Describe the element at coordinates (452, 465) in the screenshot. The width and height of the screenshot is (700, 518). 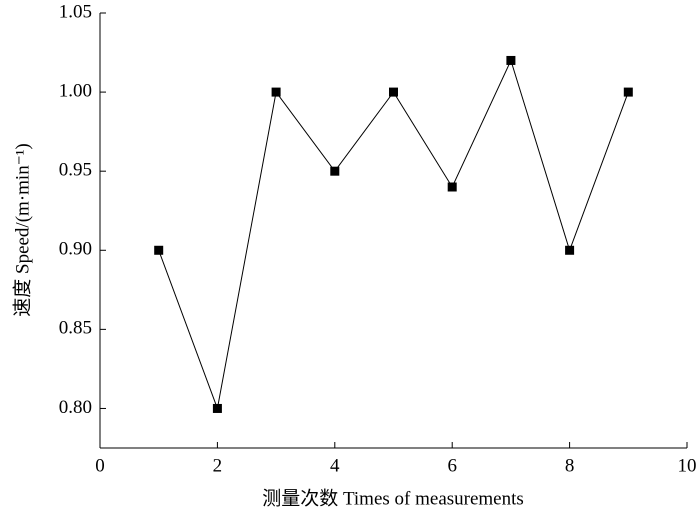
I see `x-tick-label: 6` at that location.